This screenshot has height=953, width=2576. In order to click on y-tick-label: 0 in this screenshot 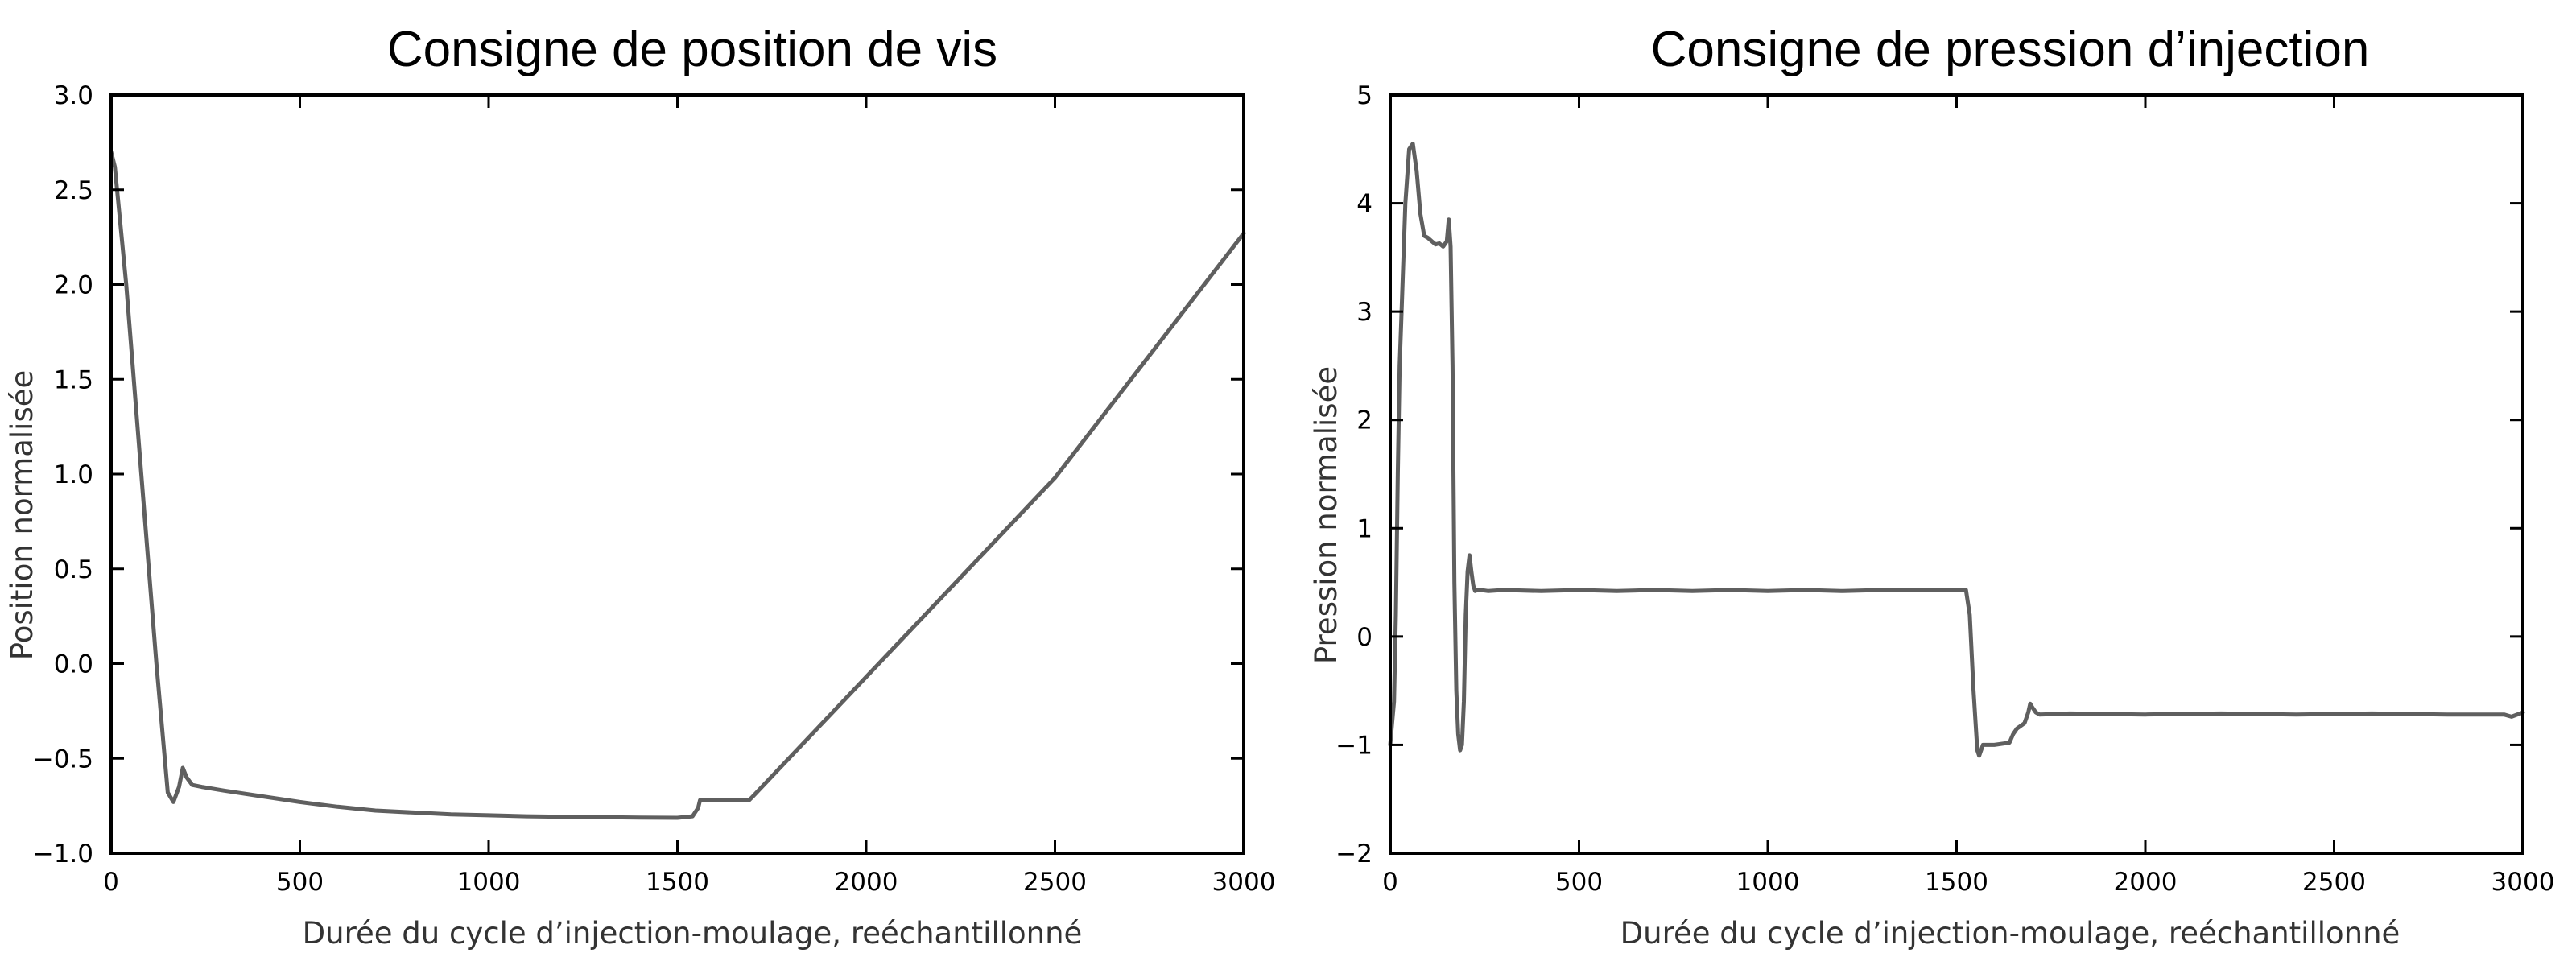, I will do `click(1364, 637)`.